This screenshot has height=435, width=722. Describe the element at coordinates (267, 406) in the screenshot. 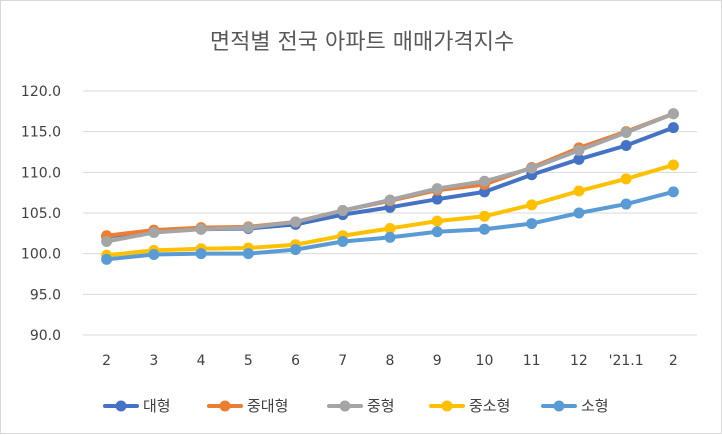

I see `legend-label: 중대형` at that location.